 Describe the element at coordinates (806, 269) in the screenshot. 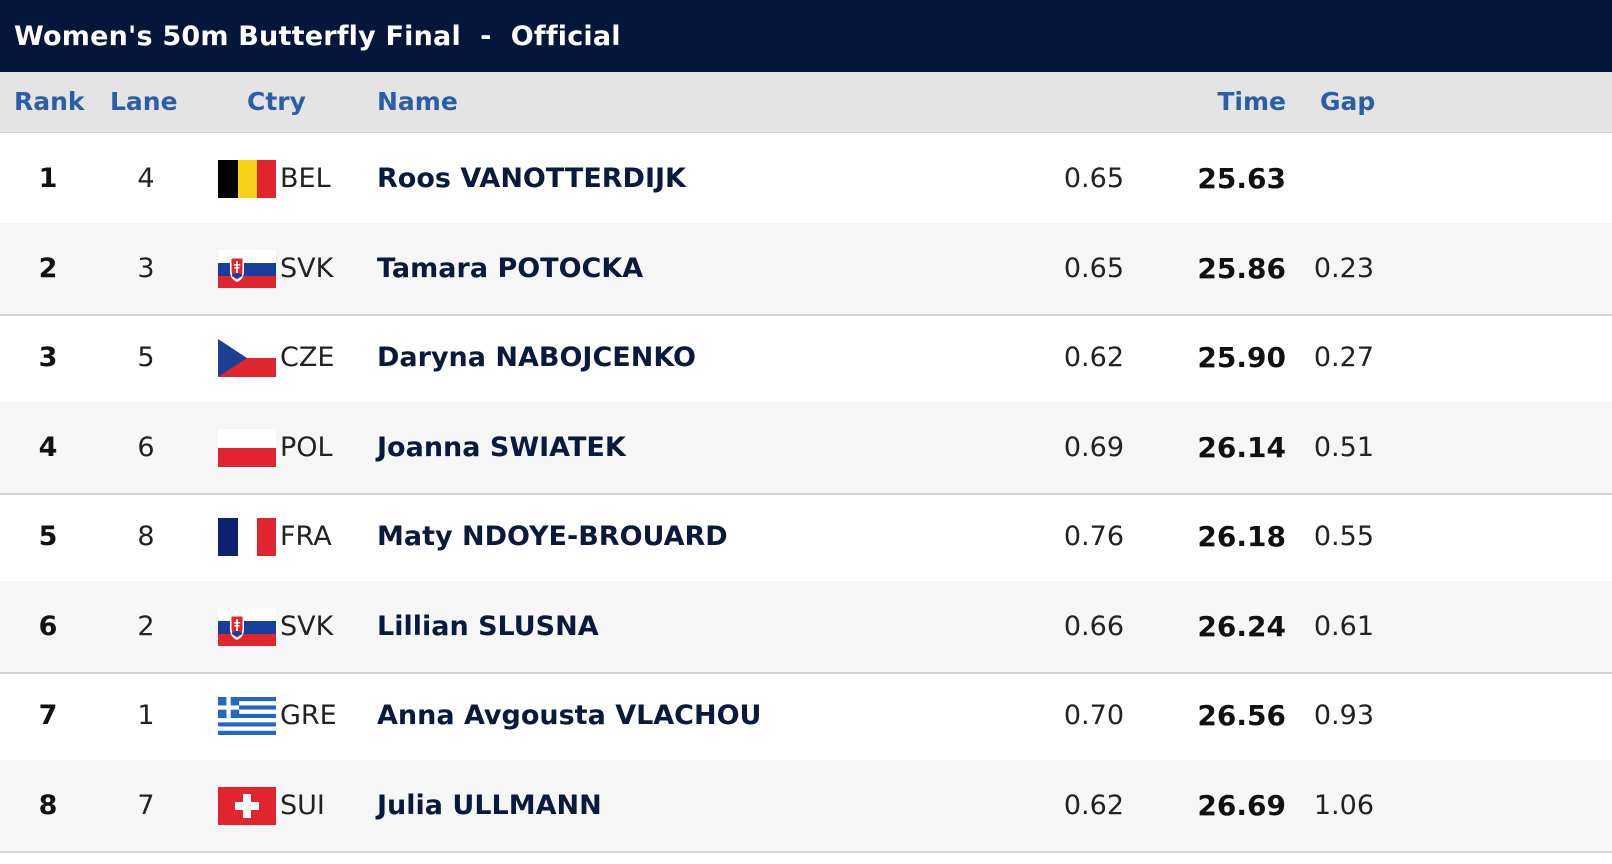

I see `table-row: 2 3 SVK Tamara POTOCKA 0.65 25.86 0.23` at that location.